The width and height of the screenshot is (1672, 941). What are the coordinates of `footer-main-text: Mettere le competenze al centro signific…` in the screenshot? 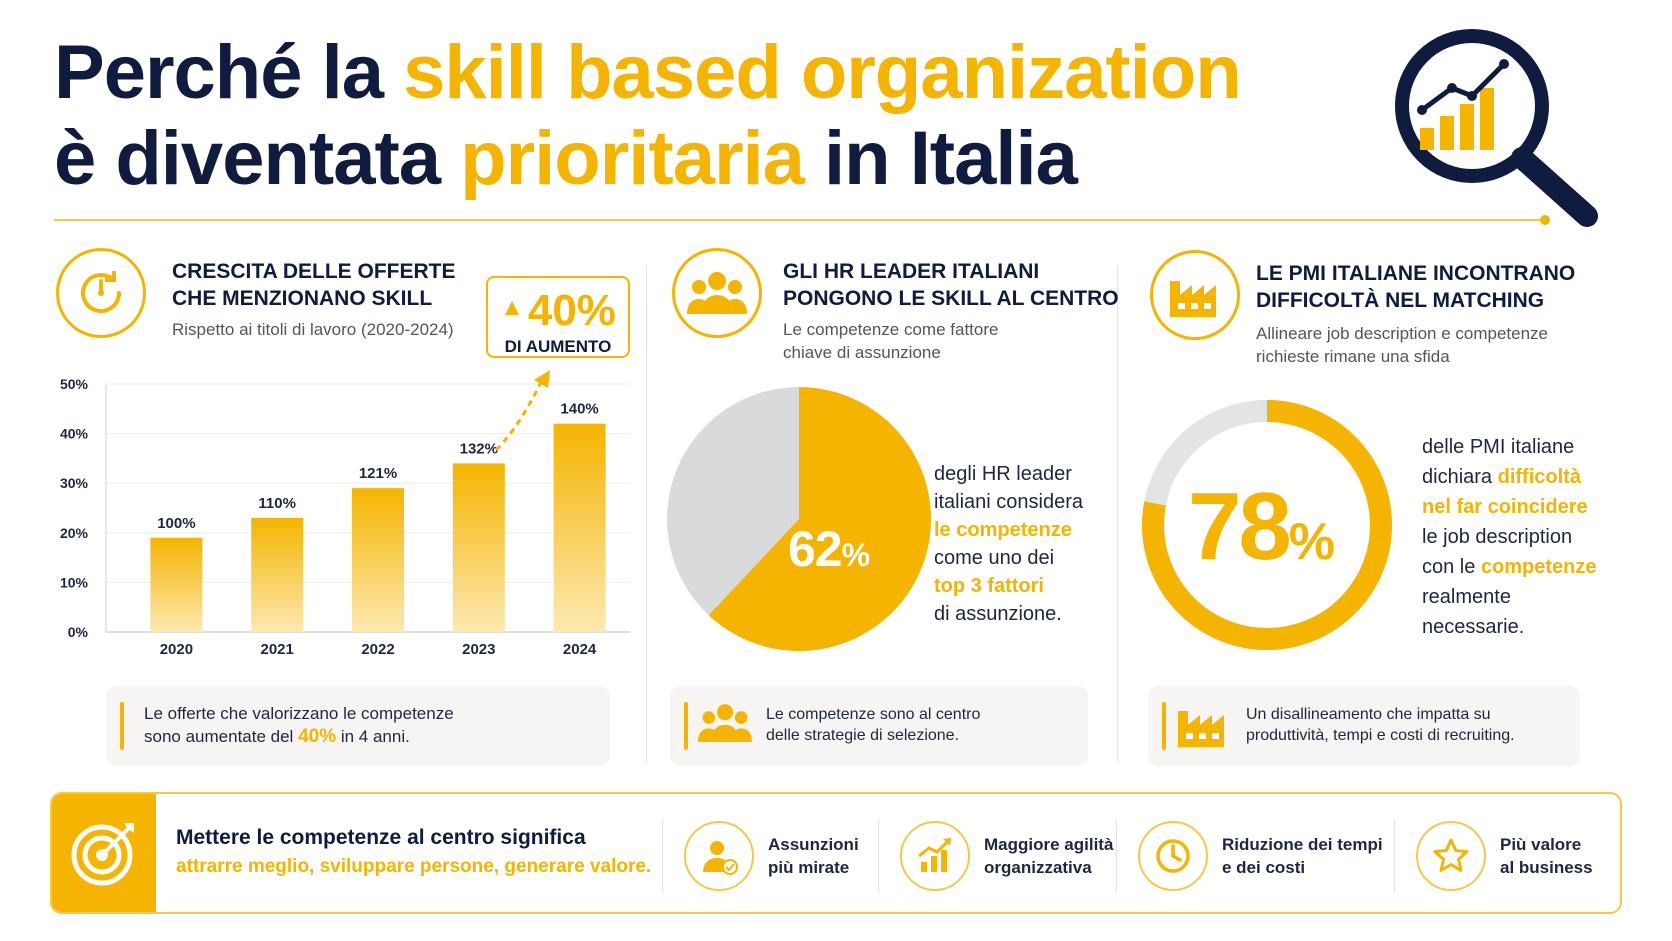 It's located at (381, 837).